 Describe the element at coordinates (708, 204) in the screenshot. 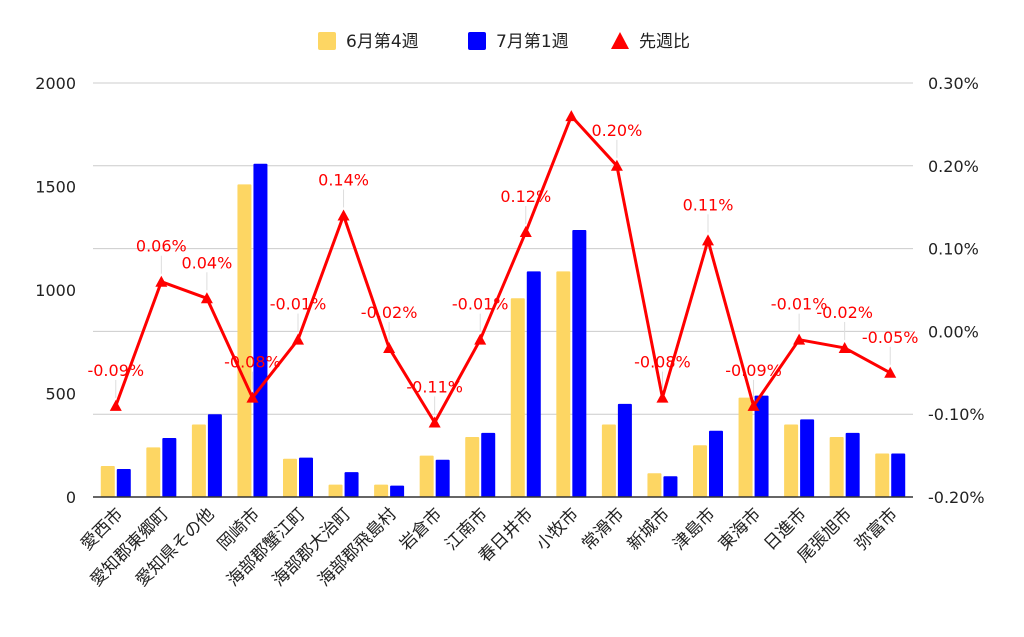

I see `data-label: 0.11%` at that location.